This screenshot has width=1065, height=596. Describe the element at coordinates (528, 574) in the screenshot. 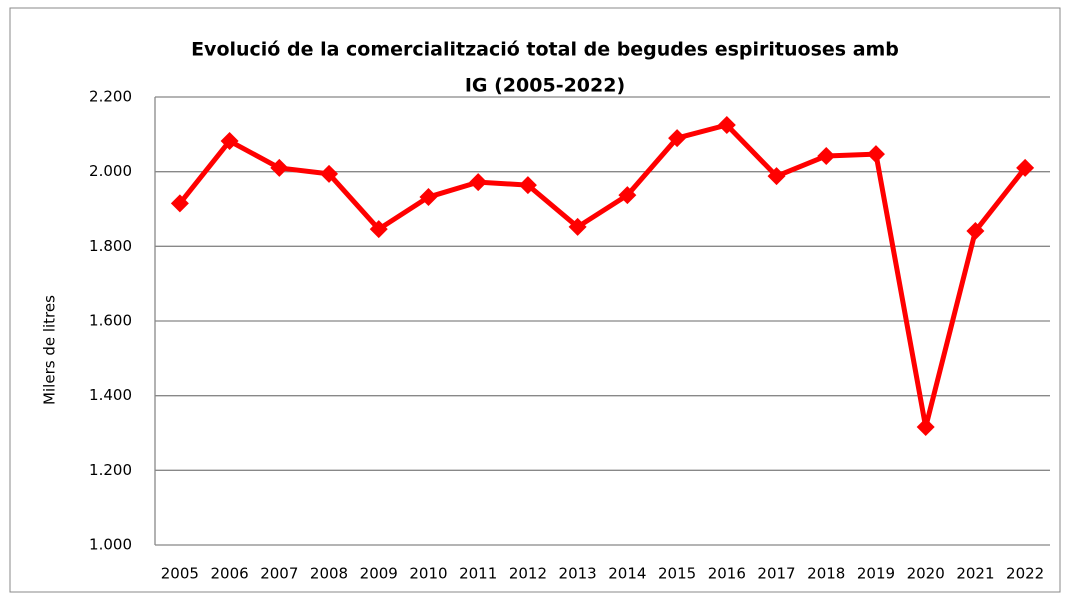

I see `x-tick-label: 2012` at that location.